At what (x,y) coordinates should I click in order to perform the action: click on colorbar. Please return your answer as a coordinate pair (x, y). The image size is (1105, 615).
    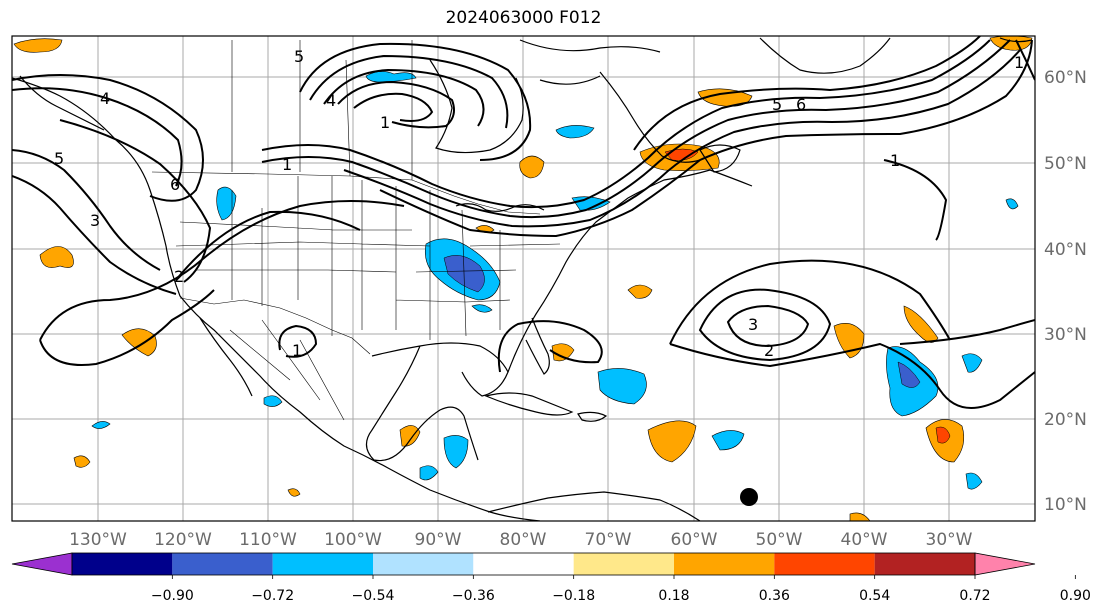
    Looking at the image, I should click on (543, 565).